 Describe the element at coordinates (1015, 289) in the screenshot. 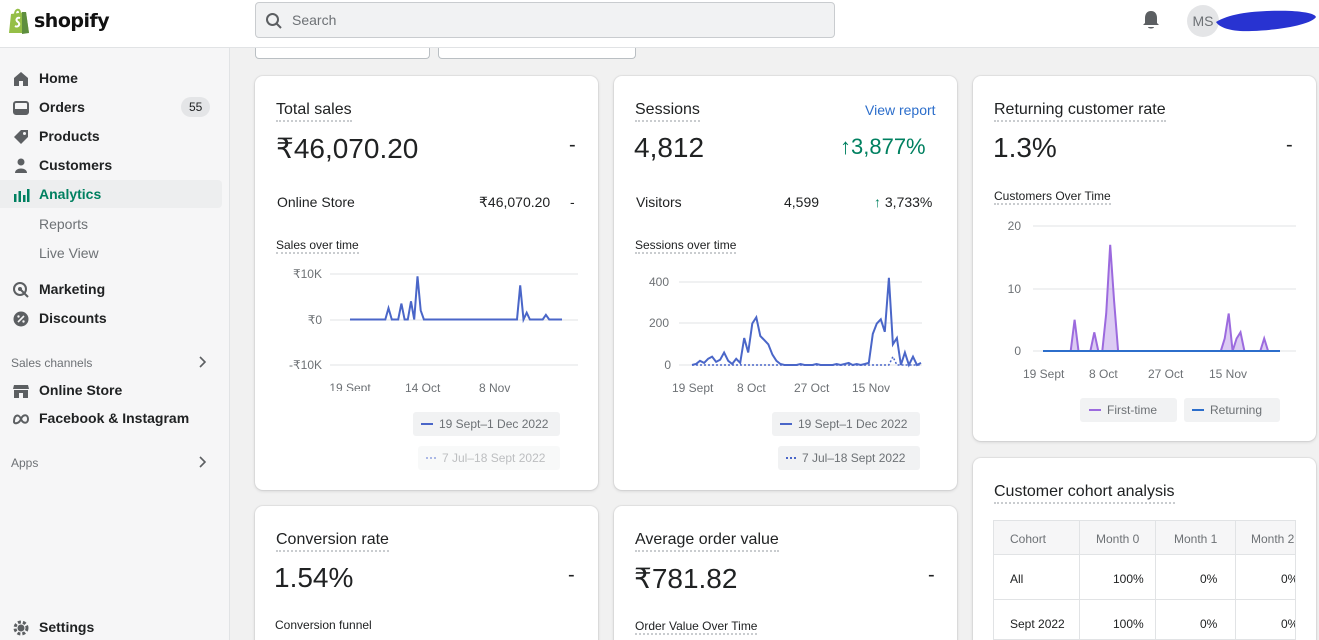

I see `y-tick-label: 10` at that location.